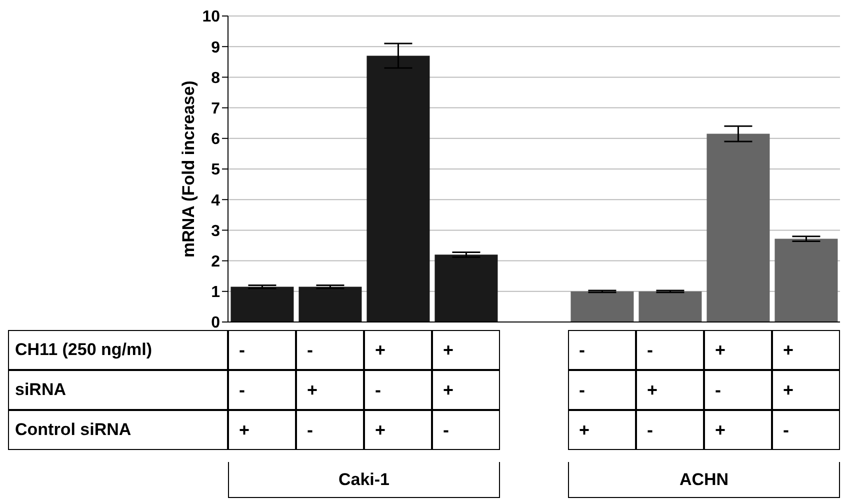 Image resolution: width=846 pixels, height=502 pixels. What do you see at coordinates (704, 480) in the screenshot?
I see `text: ACHN` at bounding box center [704, 480].